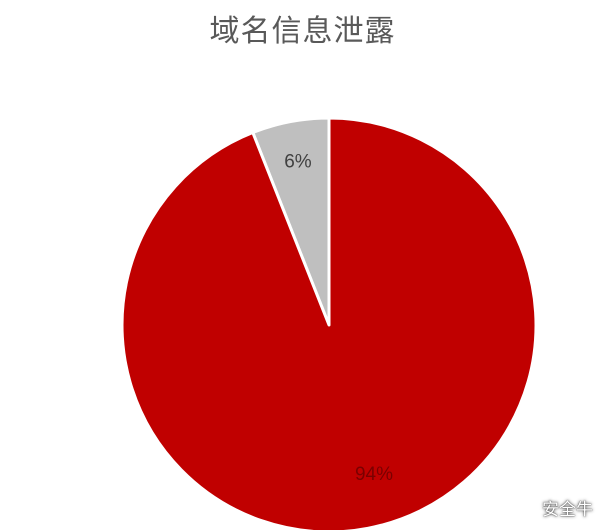  Describe the element at coordinates (298, 161) in the screenshot. I see `pie-label-6: 6%` at that location.